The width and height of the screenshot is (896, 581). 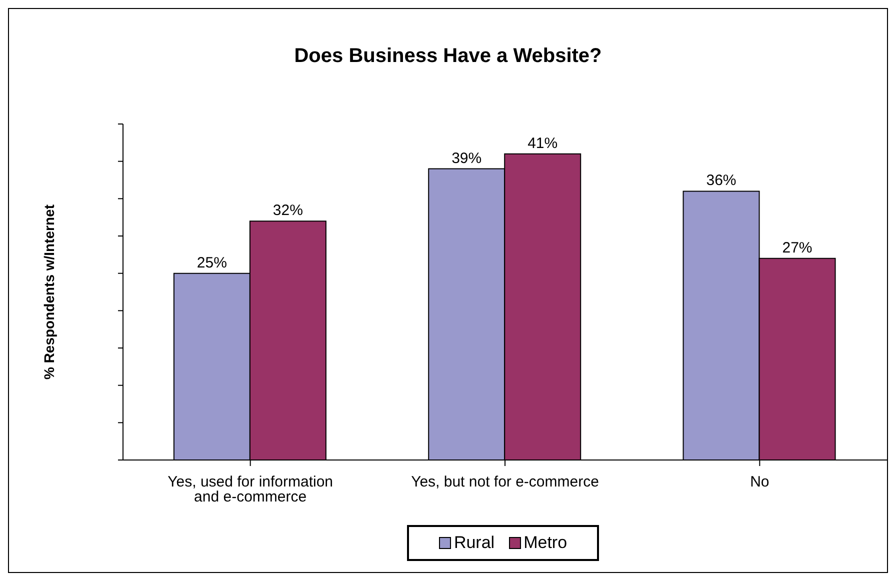 I want to click on x-tick-label: No, so click(x=760, y=482).